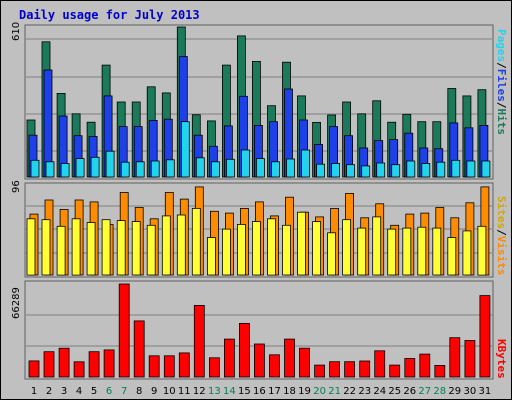 The image size is (512, 400). What do you see at coordinates (439, 391) in the screenshot?
I see `day-label: 28` at bounding box center [439, 391].